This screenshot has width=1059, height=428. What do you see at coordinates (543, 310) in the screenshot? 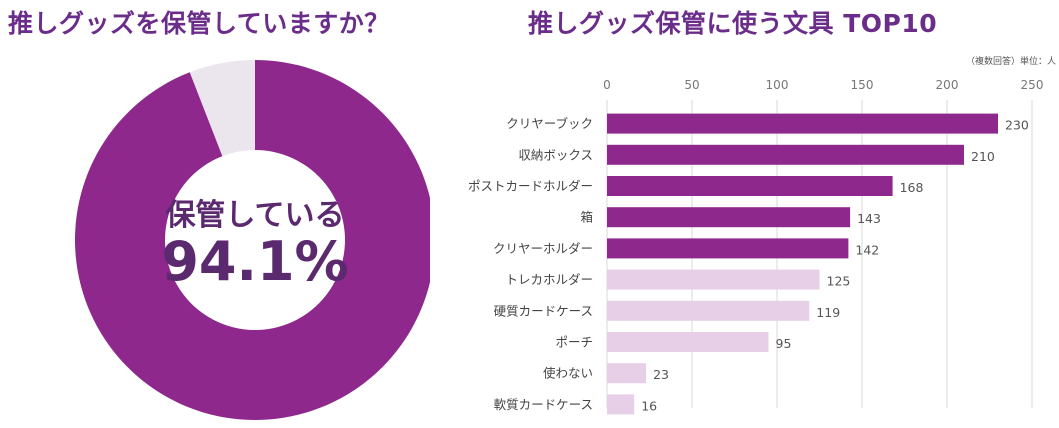
I see `category-label: 硬質カードケース` at bounding box center [543, 310].